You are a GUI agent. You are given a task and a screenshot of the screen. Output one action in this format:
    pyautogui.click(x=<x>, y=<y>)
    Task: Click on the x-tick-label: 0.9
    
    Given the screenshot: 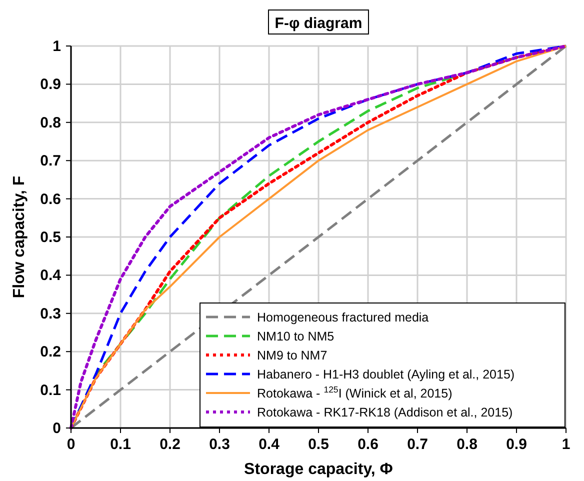 What is the action you would take?
    pyautogui.click(x=516, y=444)
    